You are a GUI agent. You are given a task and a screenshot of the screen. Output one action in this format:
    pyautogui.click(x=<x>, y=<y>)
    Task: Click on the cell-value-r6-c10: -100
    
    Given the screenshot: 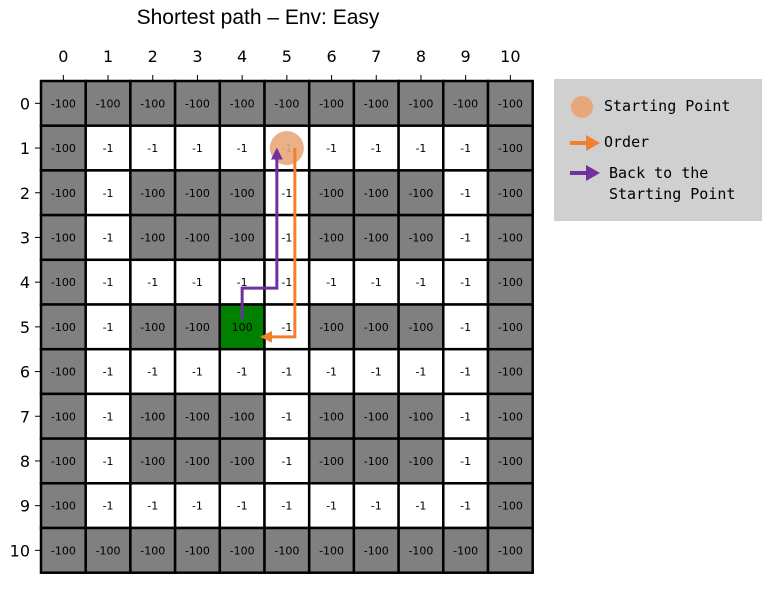 What is the action you would take?
    pyautogui.click(x=510, y=372)
    